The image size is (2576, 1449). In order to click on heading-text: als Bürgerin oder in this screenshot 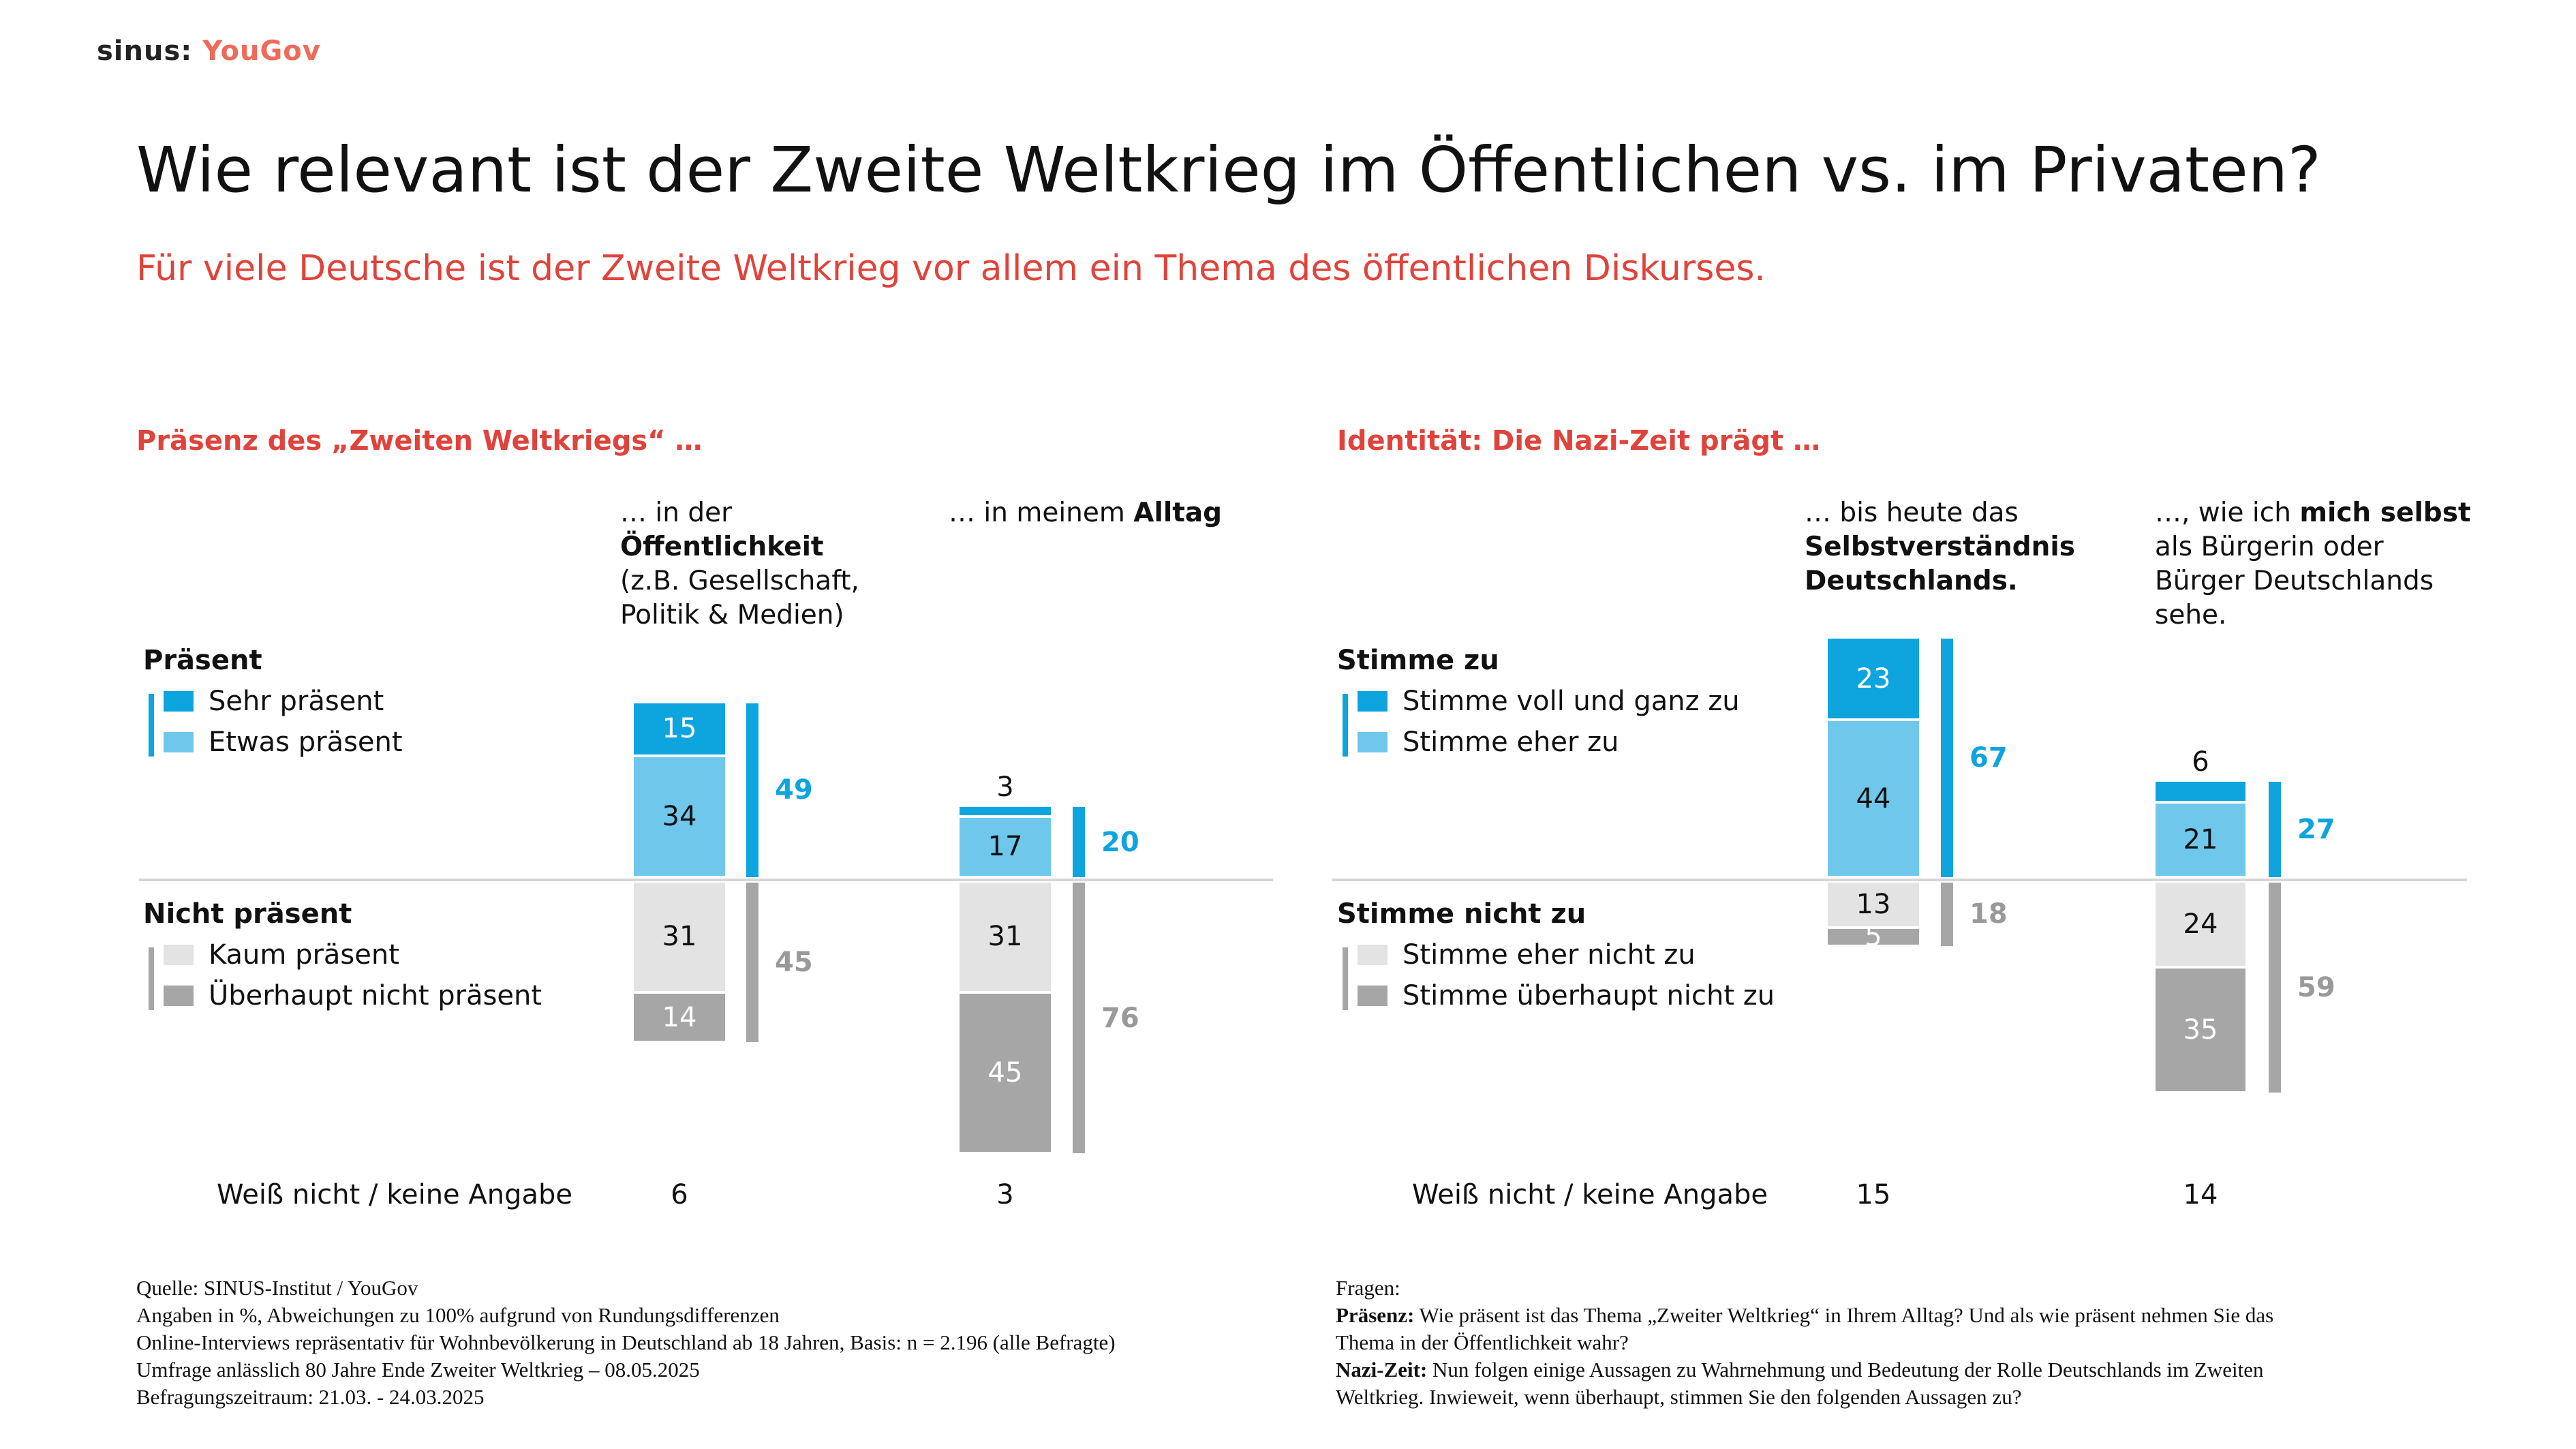, I will do `click(2269, 547)`.